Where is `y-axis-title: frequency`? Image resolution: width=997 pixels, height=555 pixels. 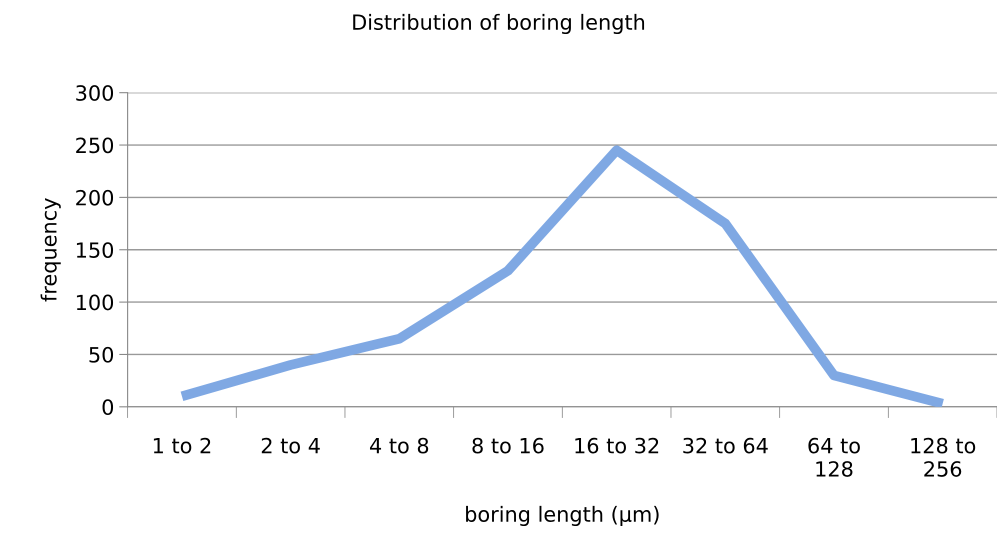
y-axis-title: frequency is located at coordinates (50, 250).